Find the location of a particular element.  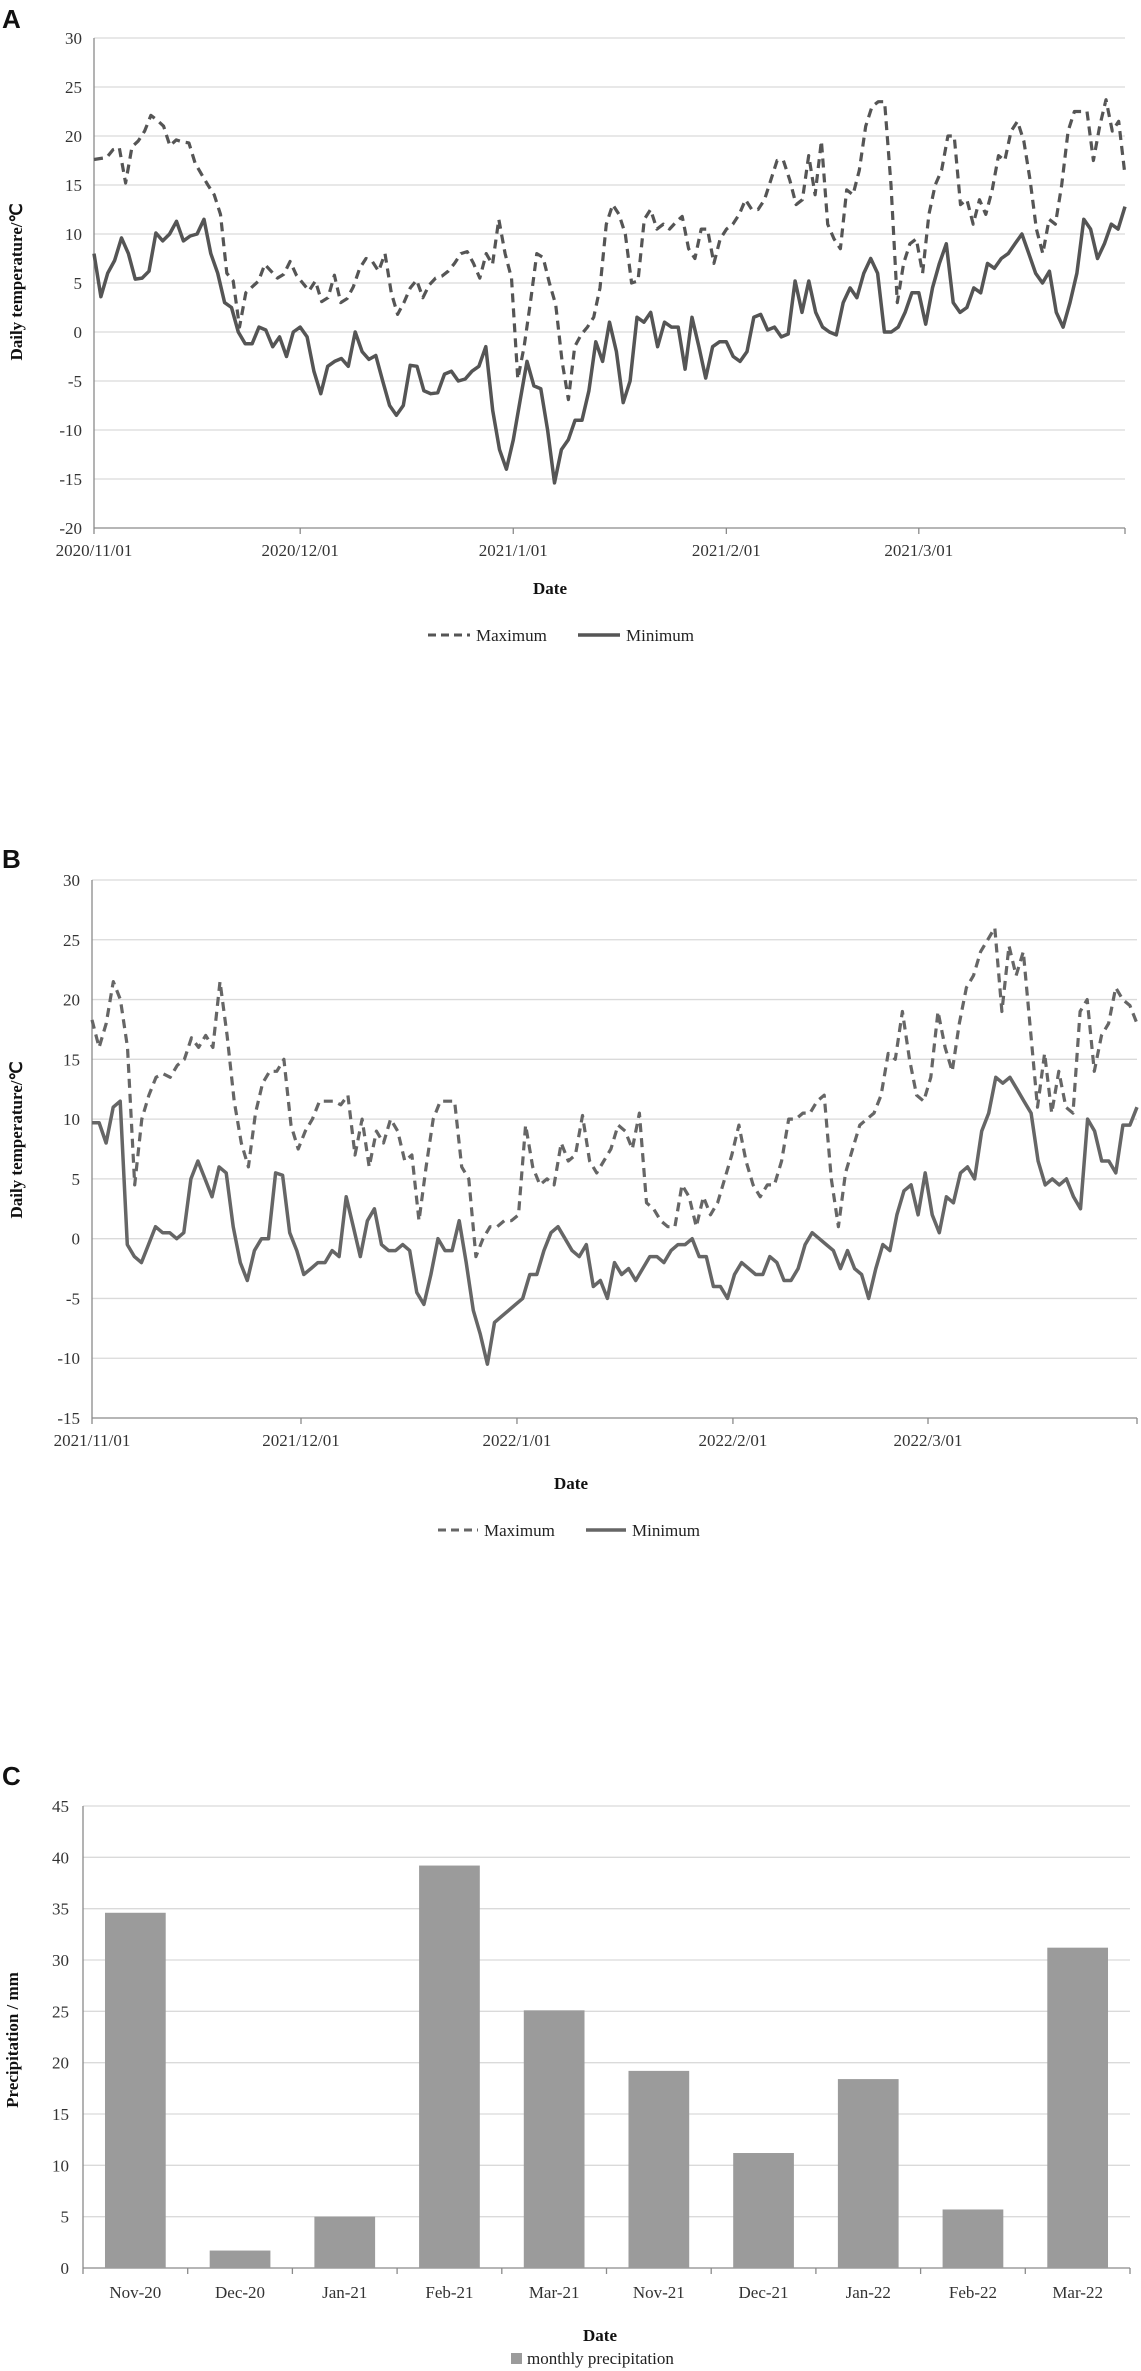

b-y-tick-label: 0 is located at coordinates (76, 1239).